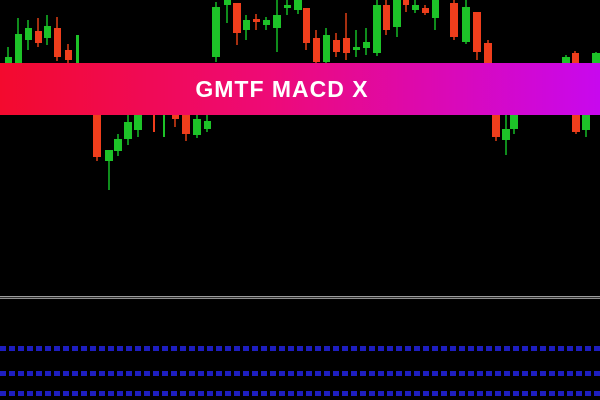  What do you see at coordinates (282, 88) in the screenshot?
I see `banner-title: GMTF MACD X` at bounding box center [282, 88].